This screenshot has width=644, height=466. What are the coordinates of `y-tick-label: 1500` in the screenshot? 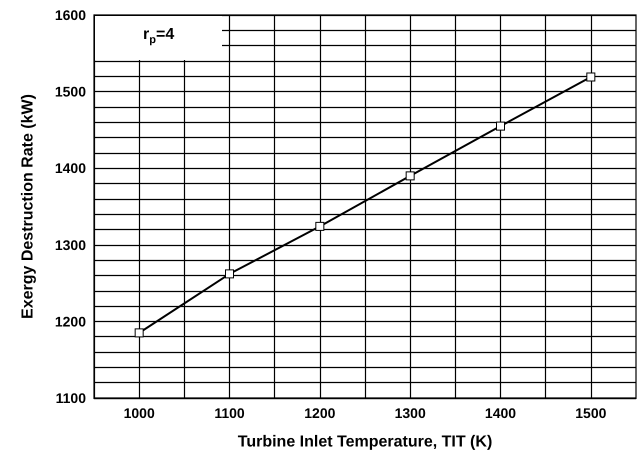 It's located at (70, 92).